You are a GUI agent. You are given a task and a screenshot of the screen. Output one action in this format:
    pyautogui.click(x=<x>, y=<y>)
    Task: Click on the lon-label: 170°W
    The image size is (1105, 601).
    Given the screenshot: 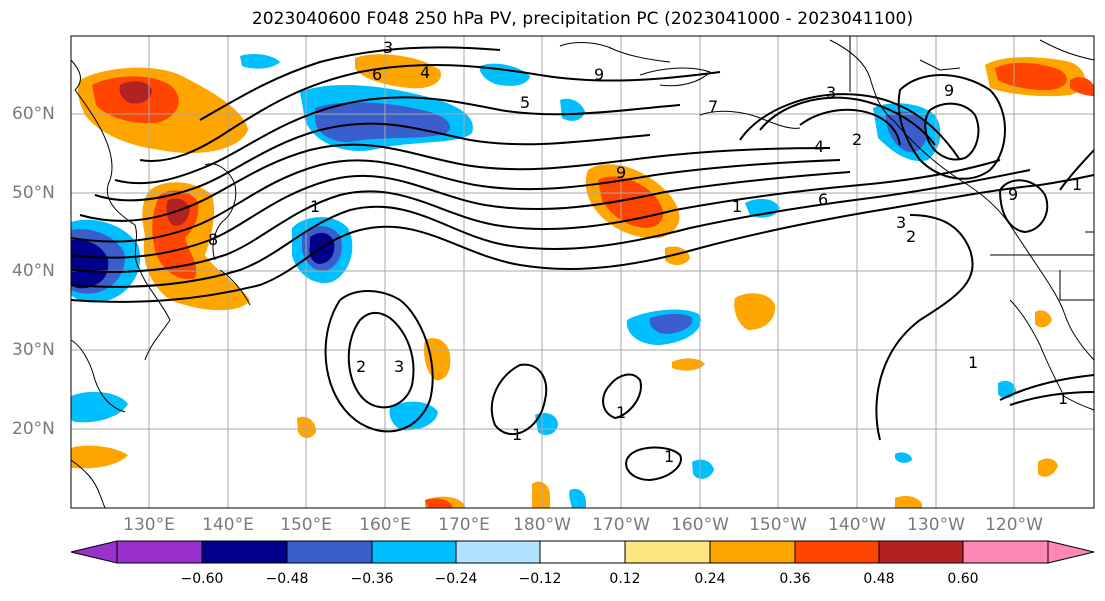 What is the action you would take?
    pyautogui.click(x=621, y=525)
    